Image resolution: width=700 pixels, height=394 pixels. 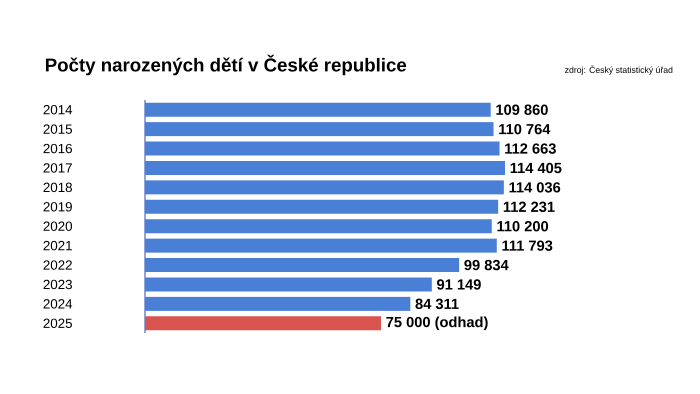 I want to click on y-tick-label: 2015, so click(x=58, y=129).